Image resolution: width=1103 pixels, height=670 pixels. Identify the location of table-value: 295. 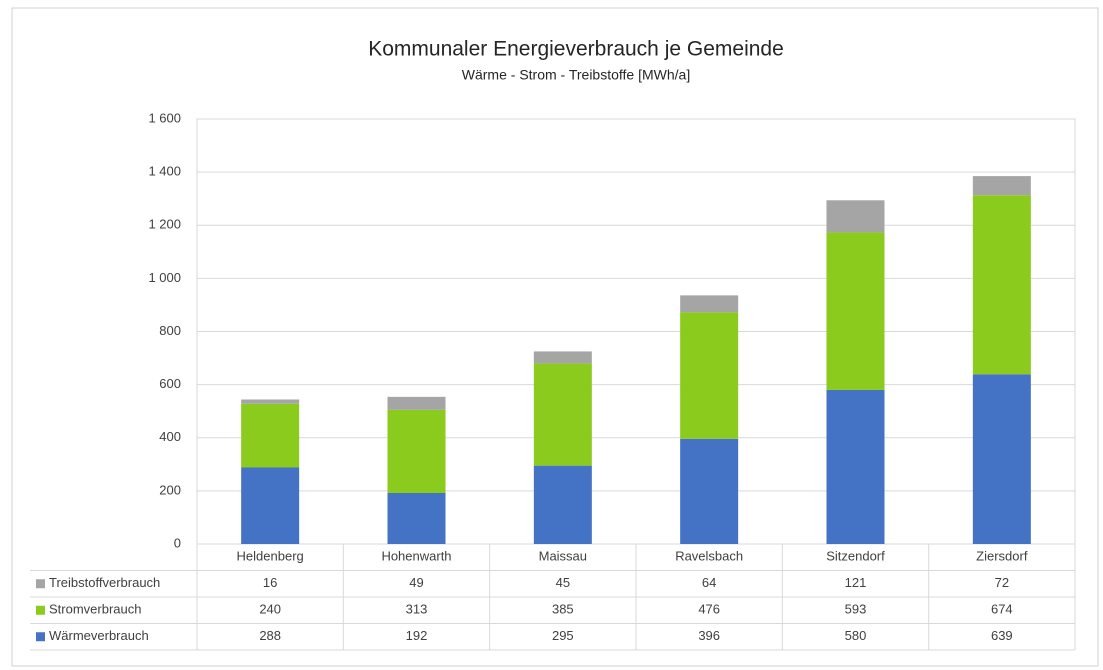
(563, 635).